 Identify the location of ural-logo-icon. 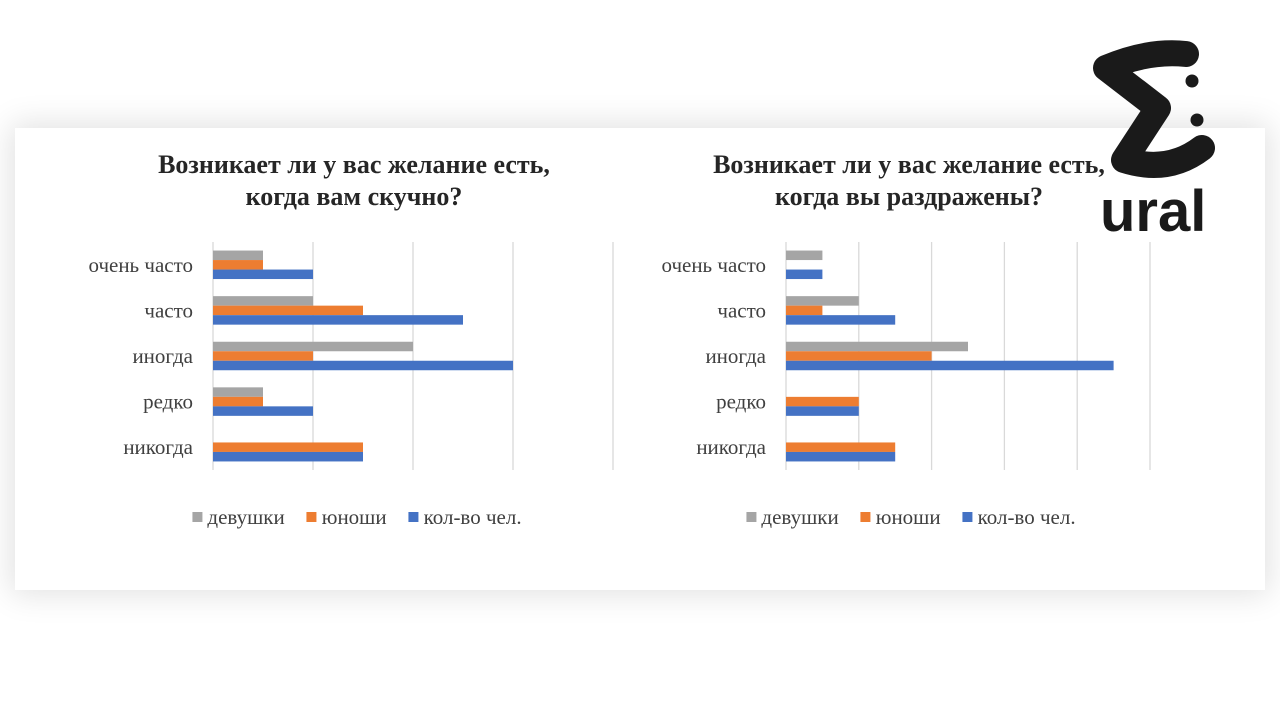
(1154, 109).